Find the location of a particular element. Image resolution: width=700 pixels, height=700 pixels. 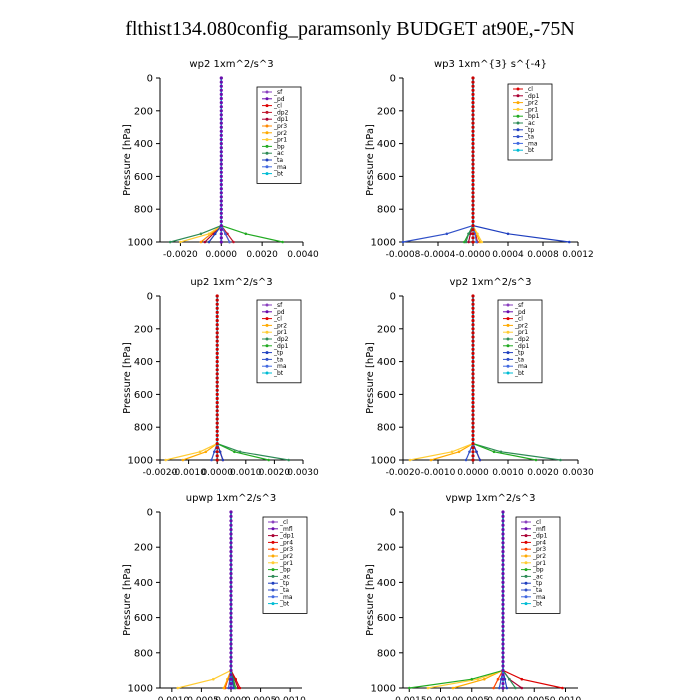

x-tick-label: 0.0010 is located at coordinates (246, 473).